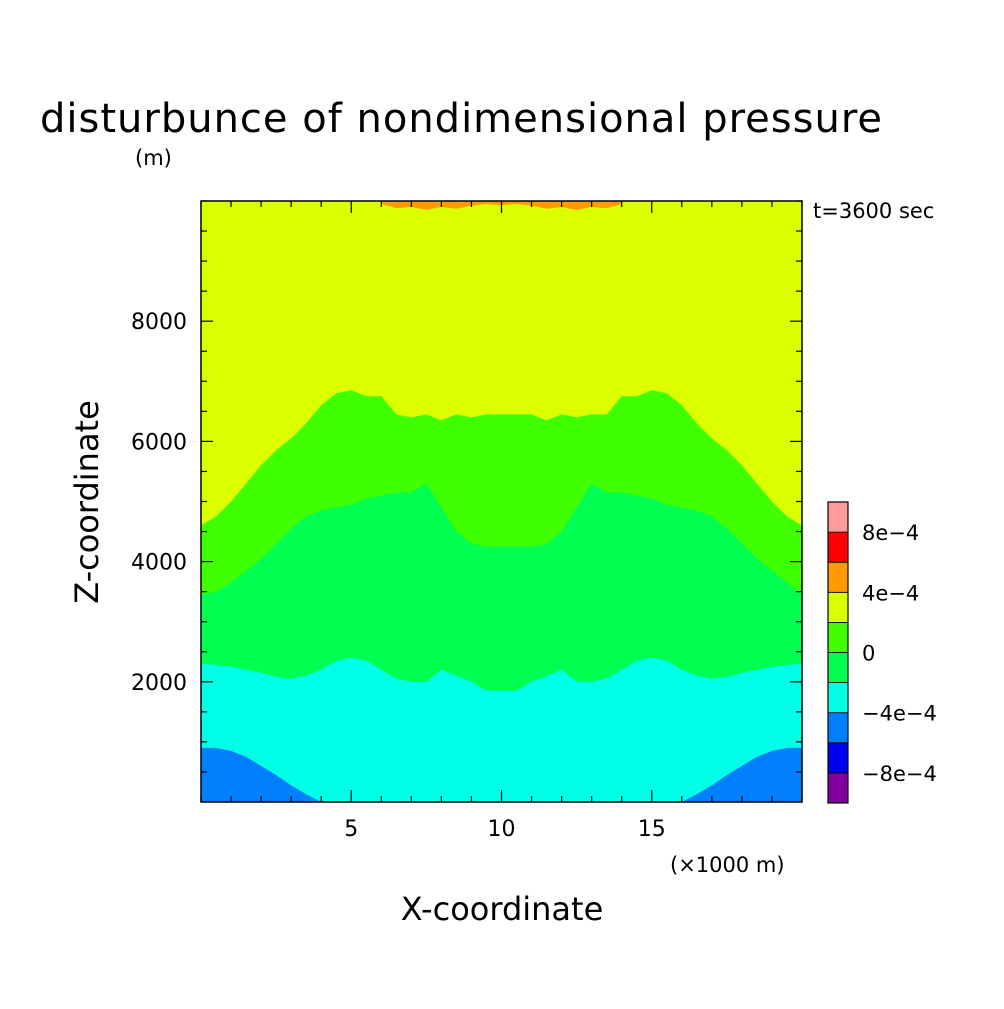 The image size is (1004, 1009). What do you see at coordinates (899, 714) in the screenshot?
I see `colorbar-label: −4e−4` at bounding box center [899, 714].